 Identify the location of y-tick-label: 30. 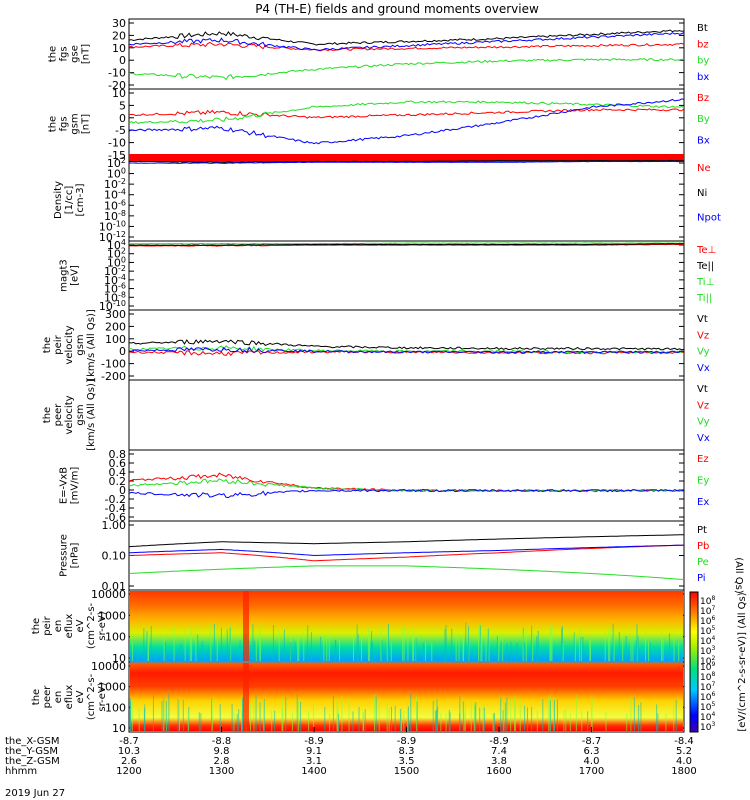
(119, 23).